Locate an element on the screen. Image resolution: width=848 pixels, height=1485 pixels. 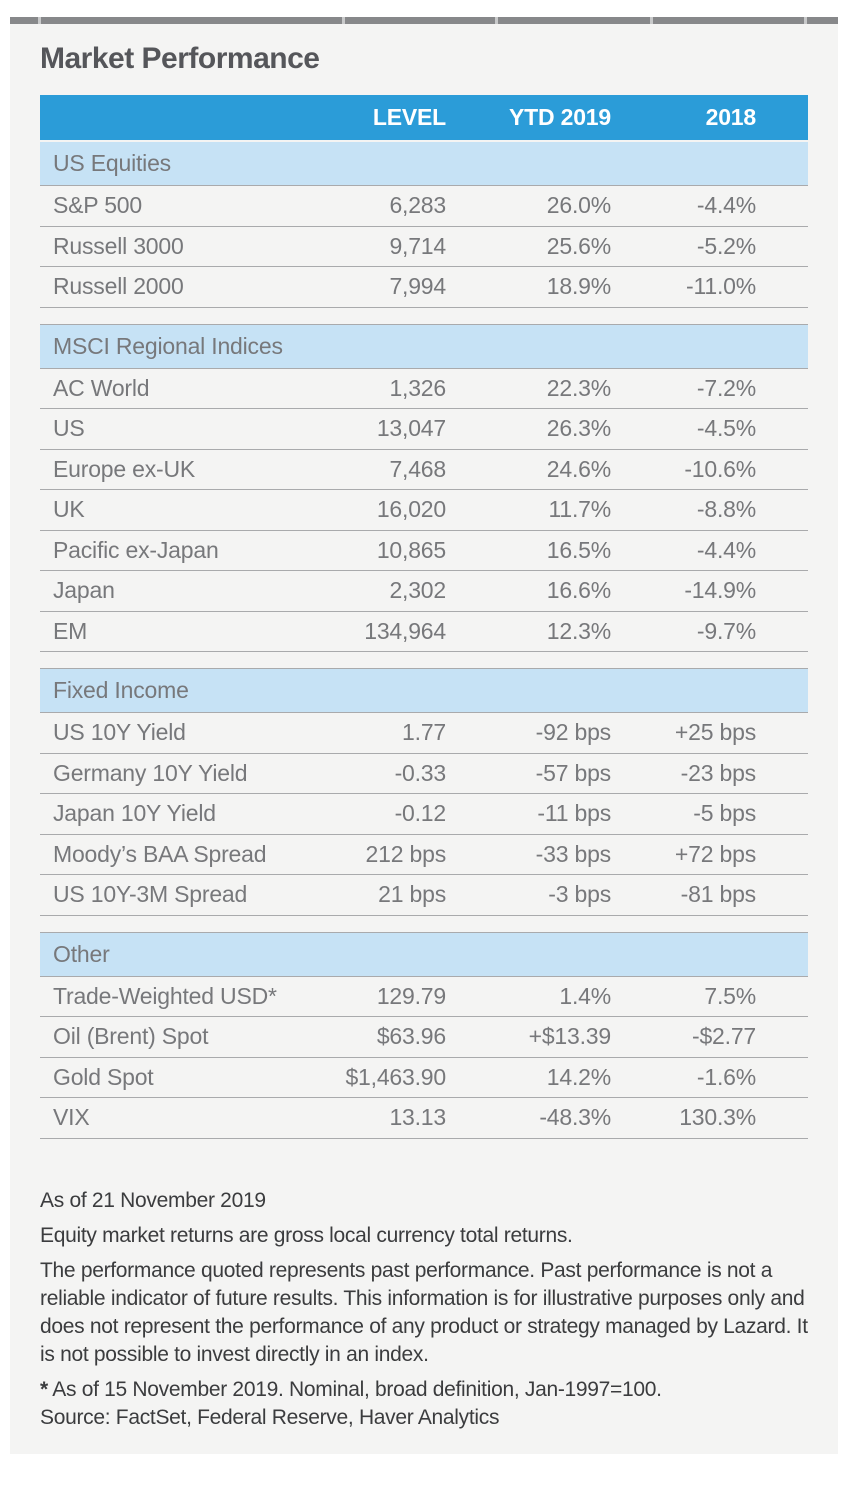
cell-ytd-2019: 11.7% is located at coordinates (579, 509).